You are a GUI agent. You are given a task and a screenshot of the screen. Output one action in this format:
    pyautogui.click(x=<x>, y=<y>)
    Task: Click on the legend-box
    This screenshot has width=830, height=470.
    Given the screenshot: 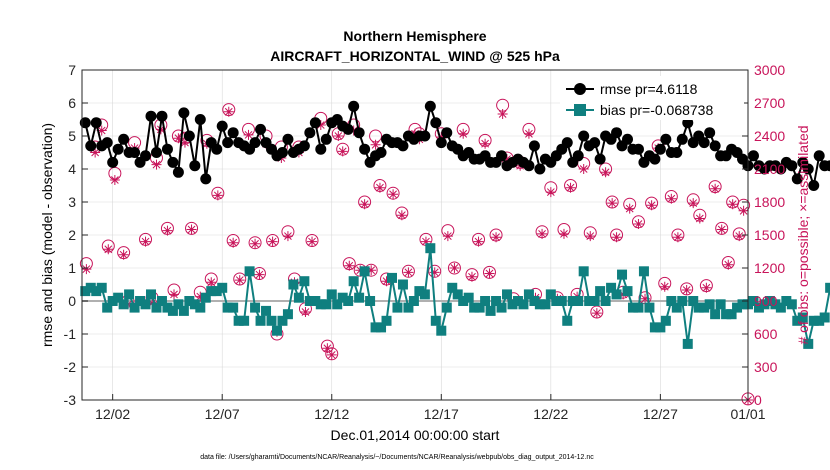 What is the action you would take?
    pyautogui.click(x=652, y=98)
    